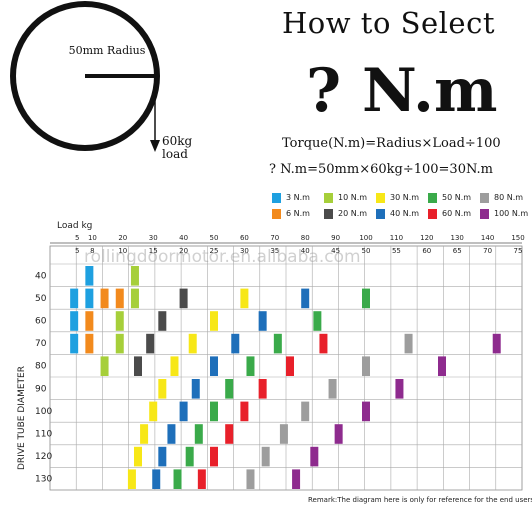 The height and width of the screenshot is (514, 532). Describe the element at coordinates (85, 76) in the screenshot. I see `wheel-illustration` at that location.